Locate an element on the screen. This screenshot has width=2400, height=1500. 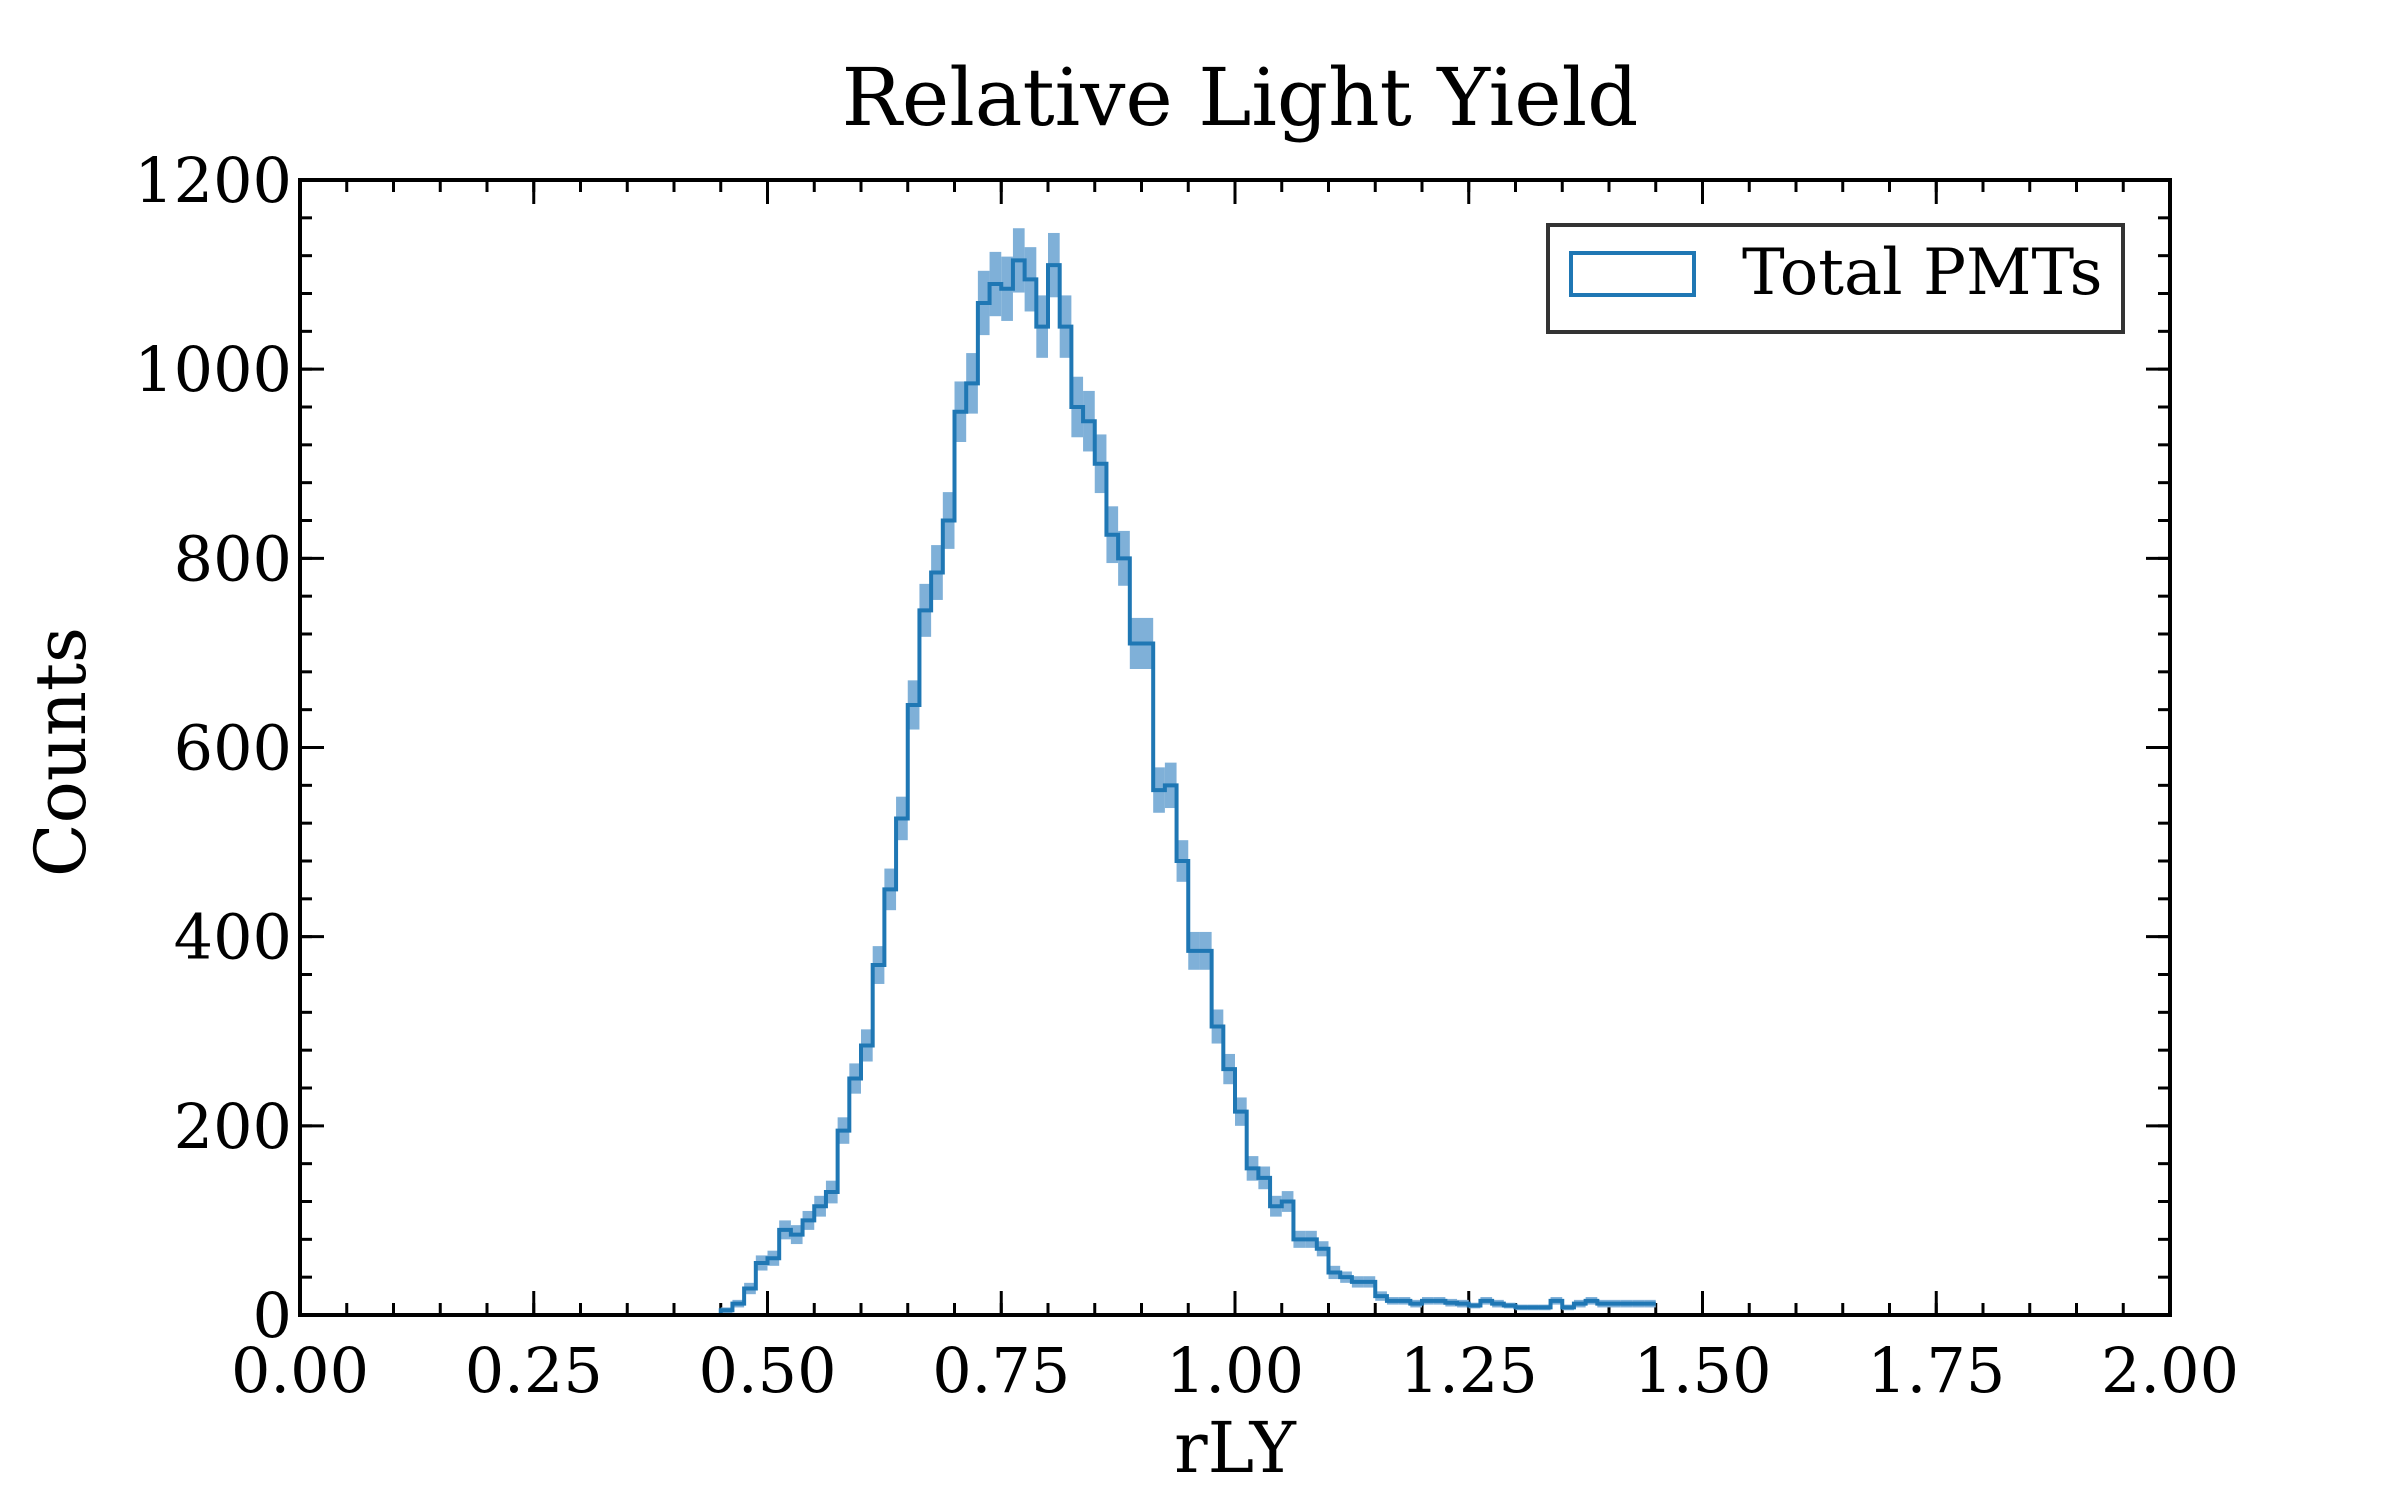
x-tick-label: 1.25 is located at coordinates (1469, 1370).